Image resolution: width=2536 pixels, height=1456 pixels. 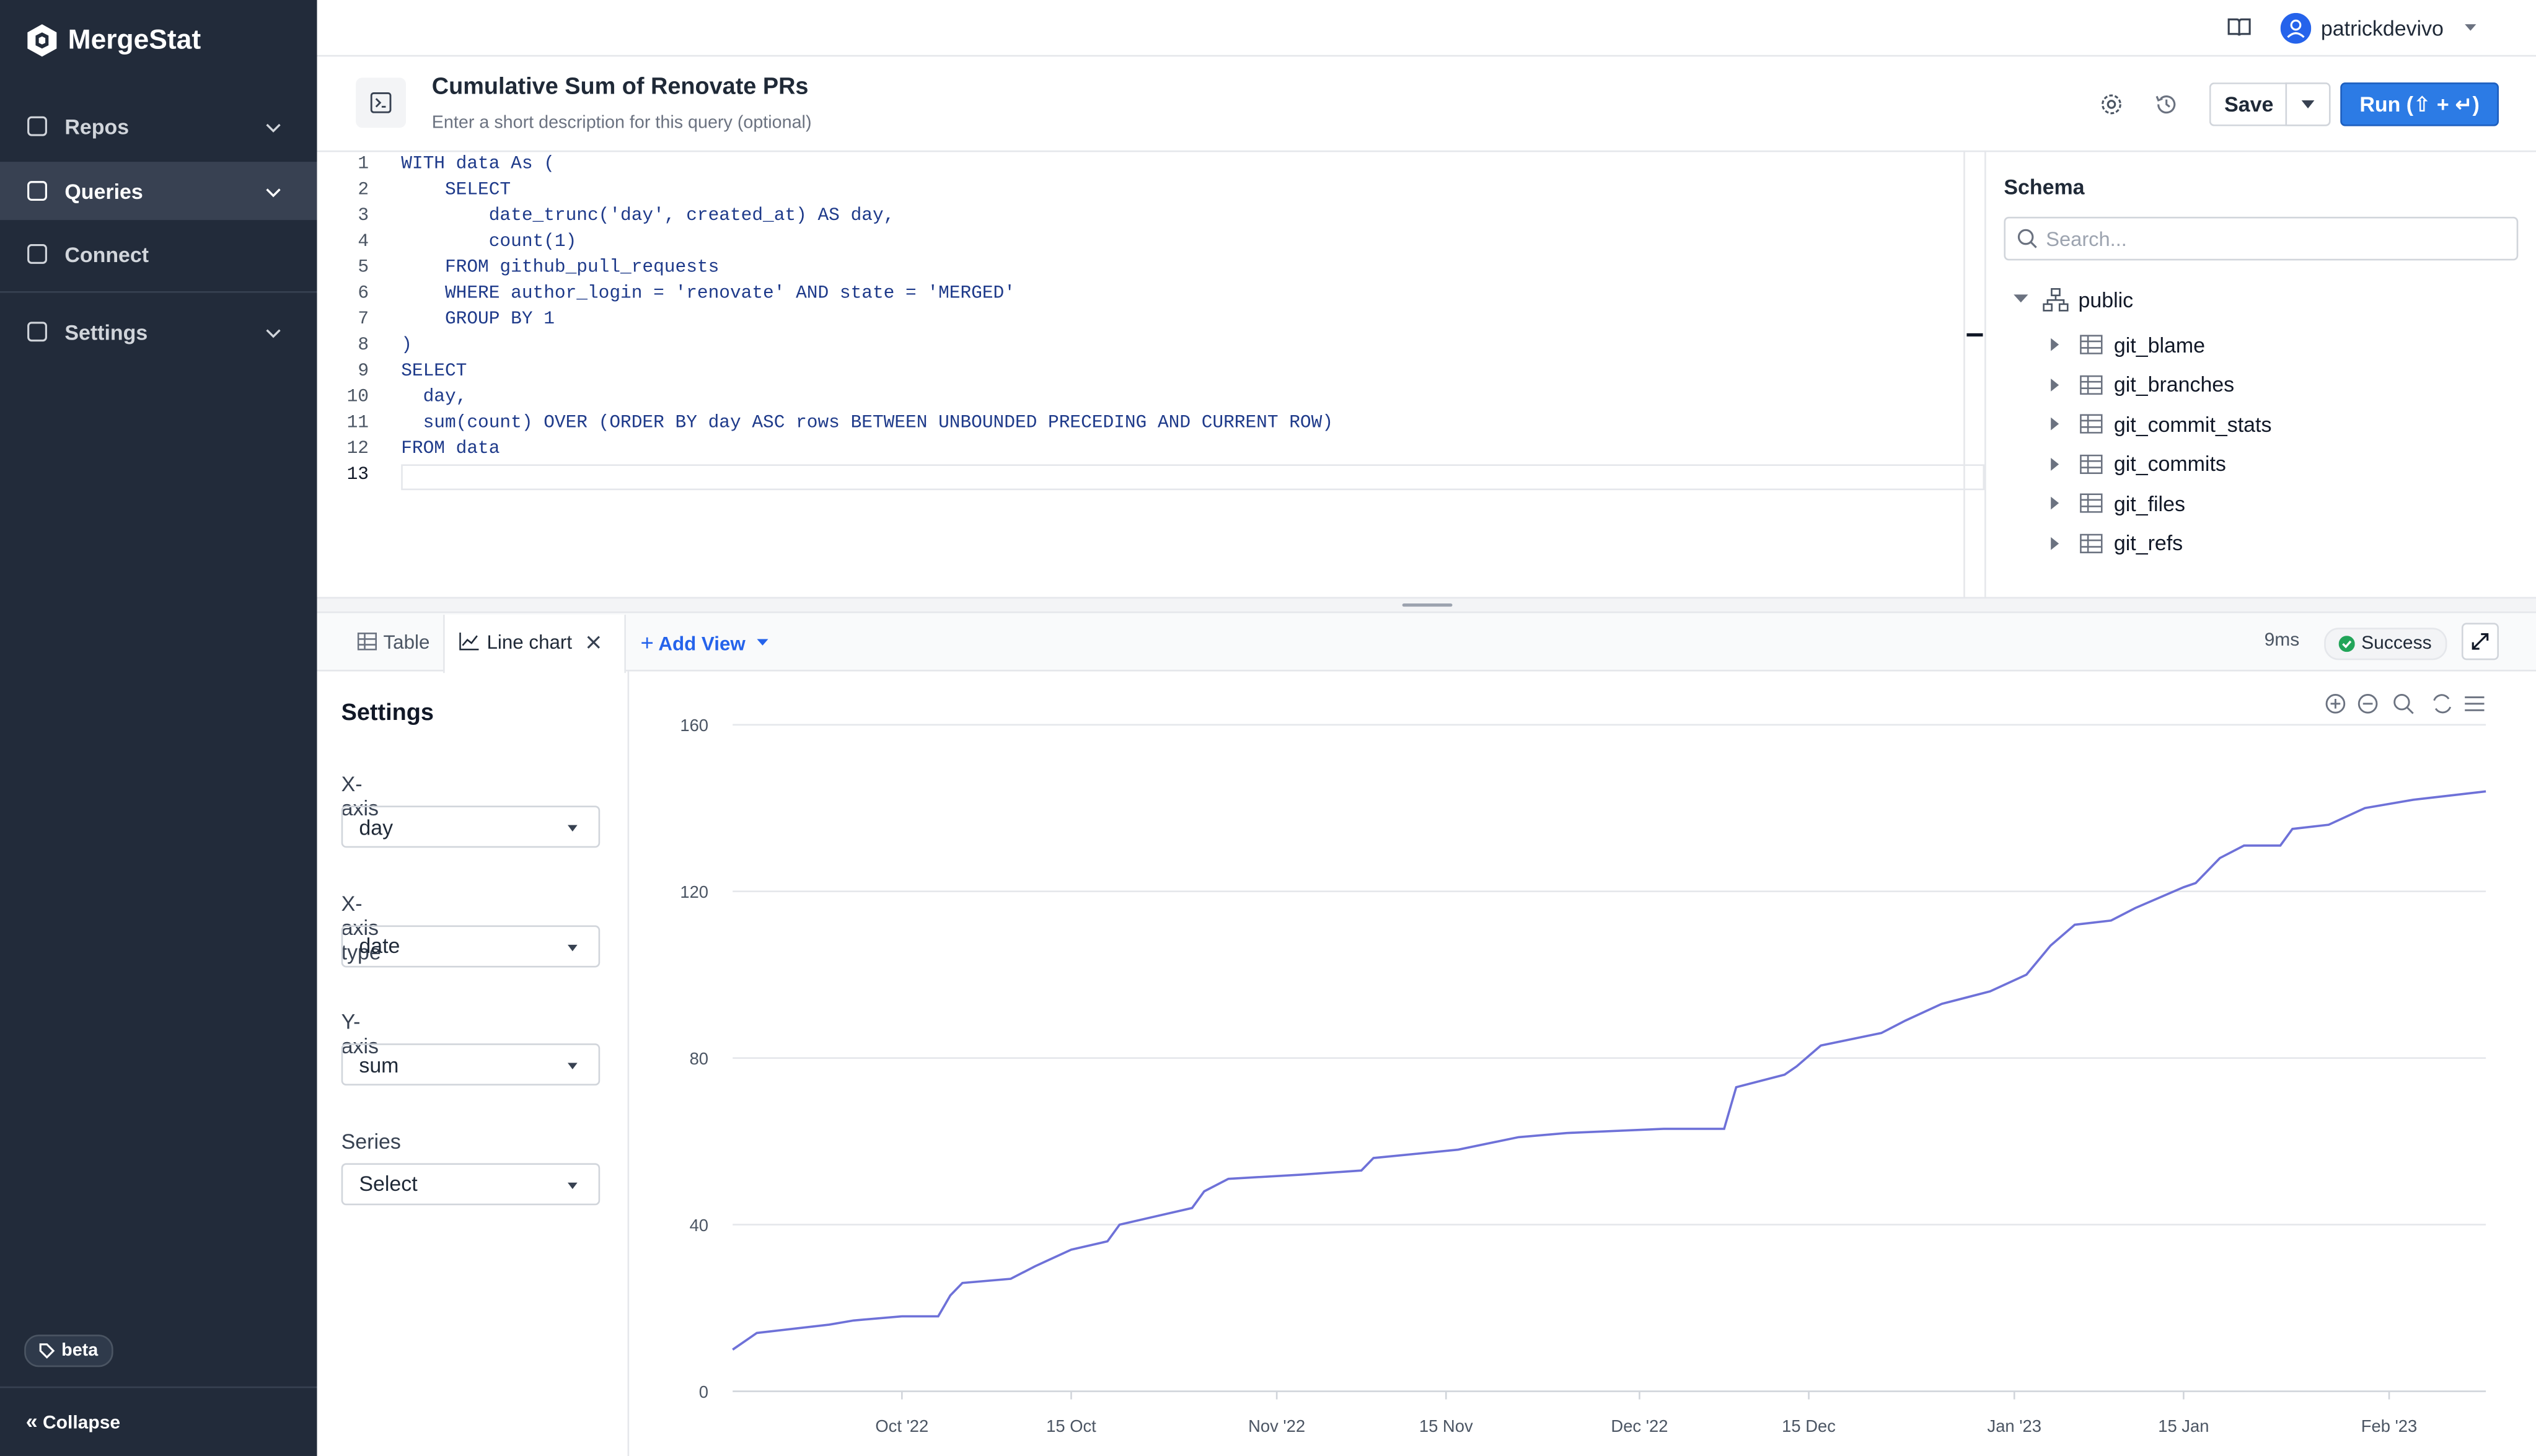 I want to click on topbar-border, so click(x=1426, y=56).